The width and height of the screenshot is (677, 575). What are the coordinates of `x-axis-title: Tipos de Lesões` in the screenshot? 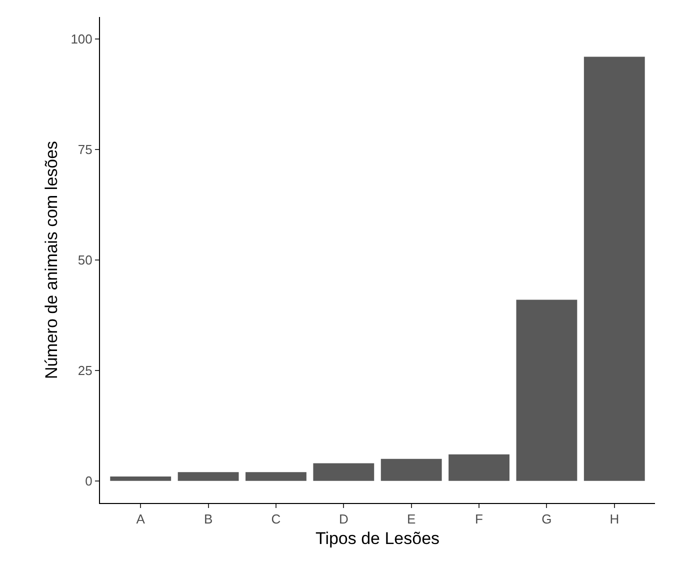 It's located at (377, 538).